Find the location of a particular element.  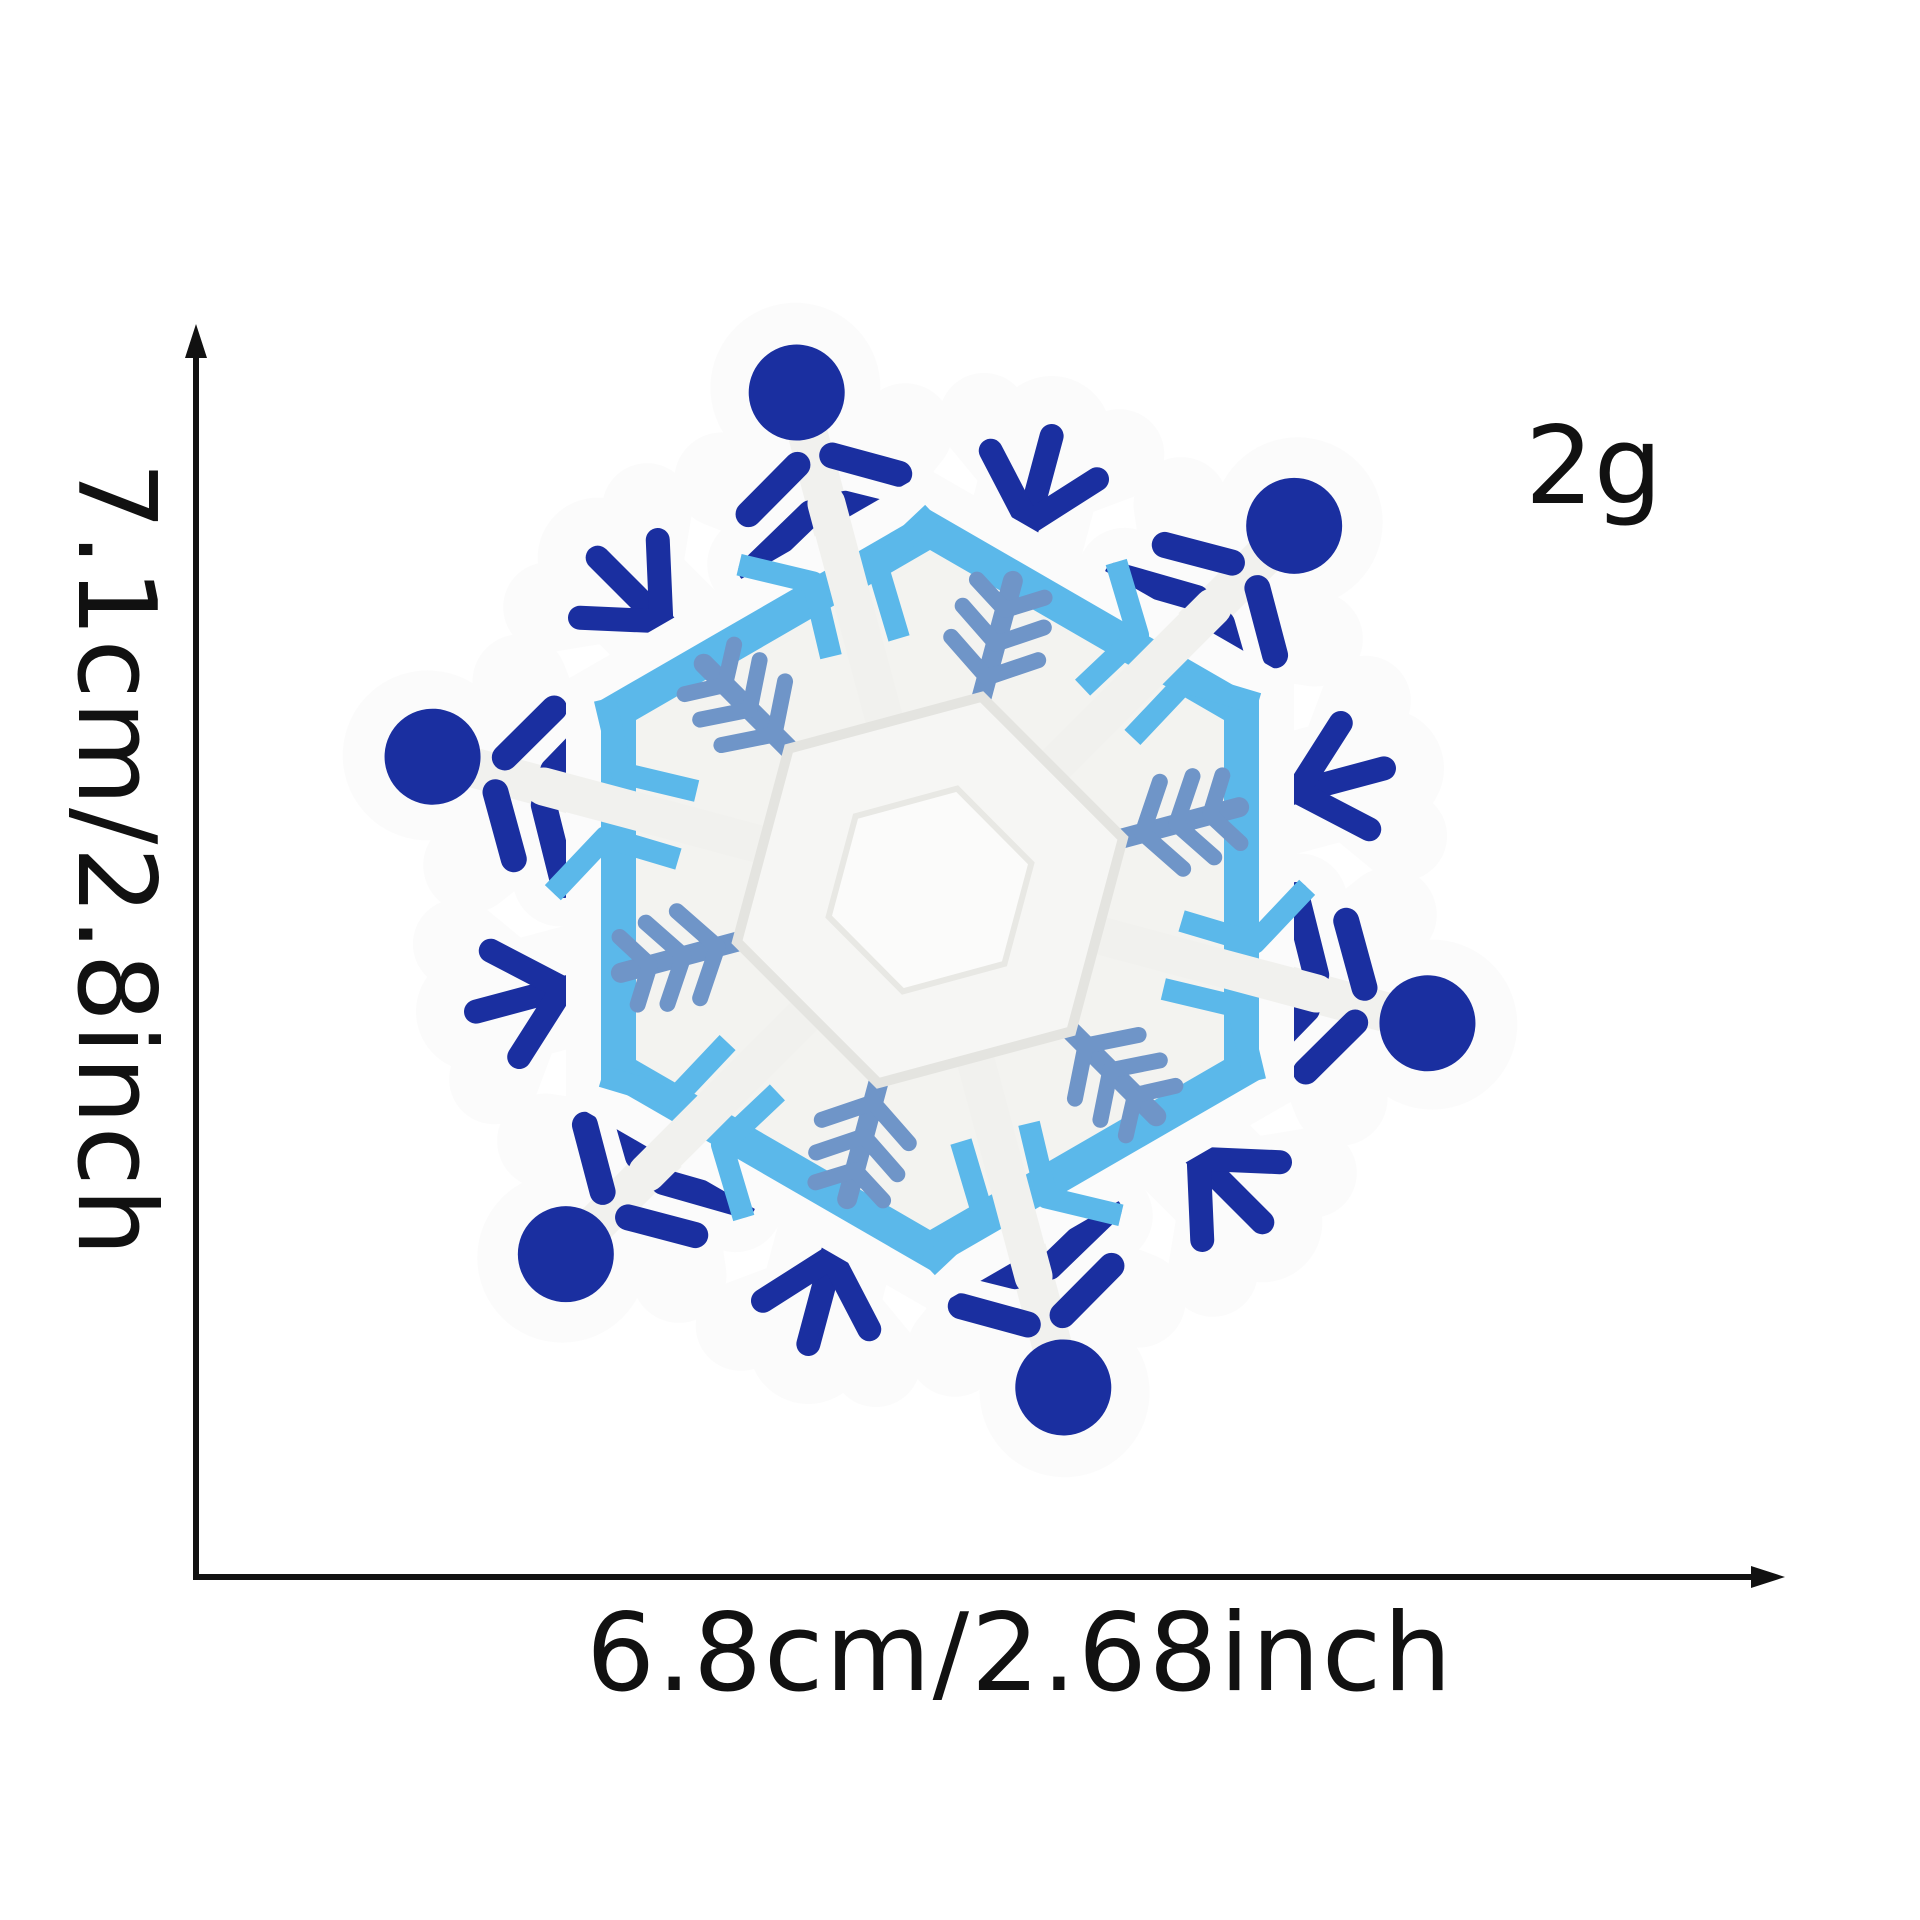

right-arrowhead is located at coordinates (1768, 1577).